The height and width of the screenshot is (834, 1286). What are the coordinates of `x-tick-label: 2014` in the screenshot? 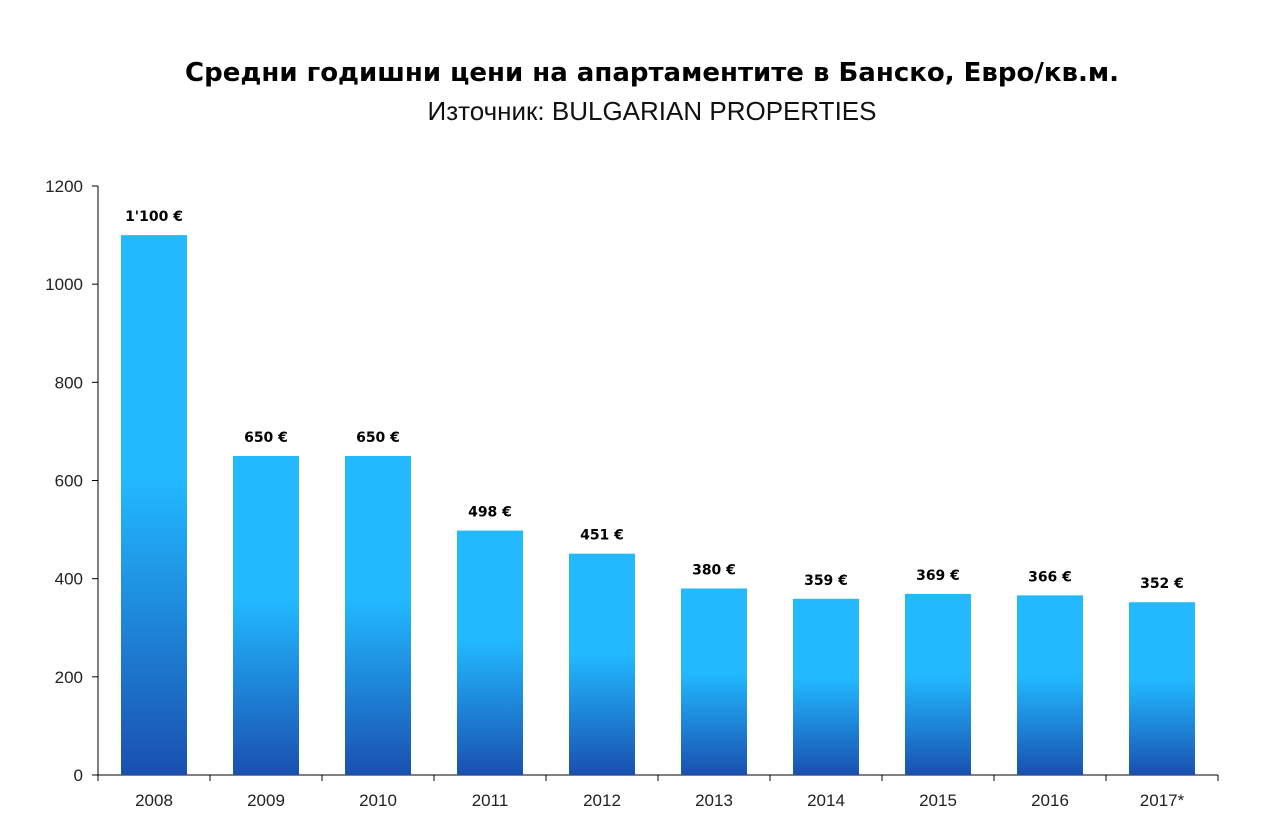 It's located at (826, 800).